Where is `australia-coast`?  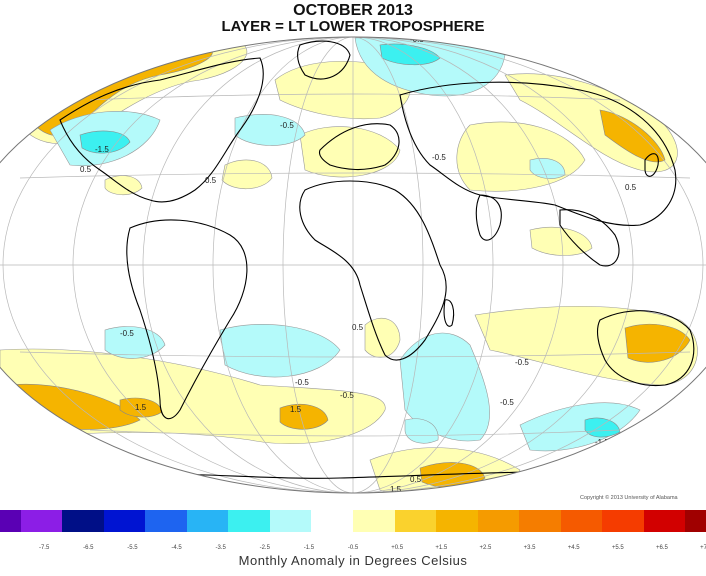
australia-coast is located at coordinates (645, 348).